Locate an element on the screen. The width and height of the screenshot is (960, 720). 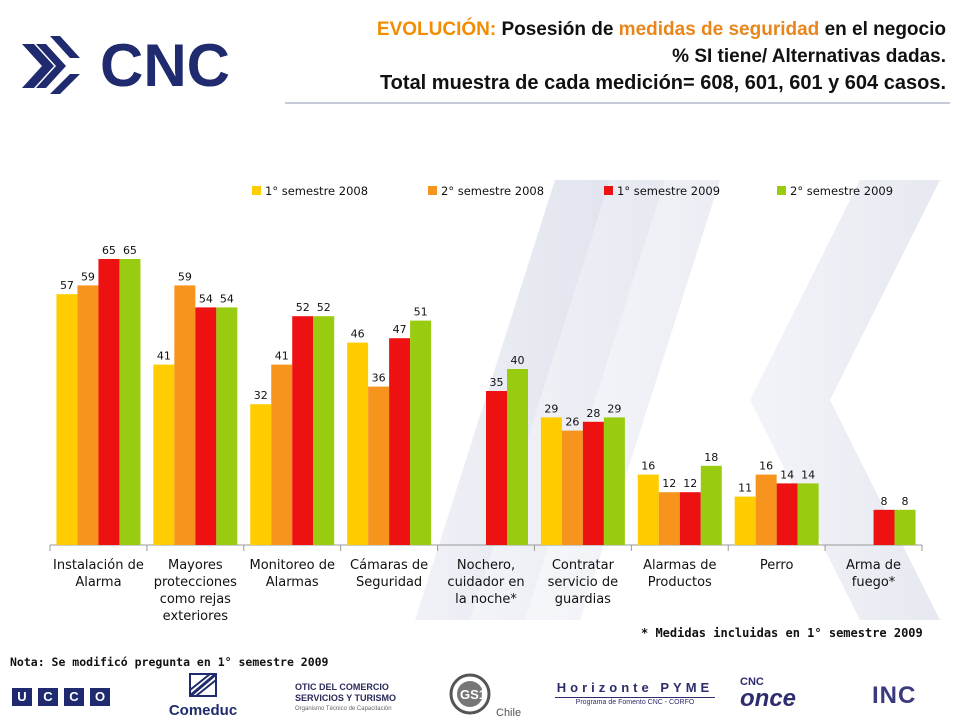
title-line-2: % SI tiene/ Alternativas dadas. is located at coordinates (809, 56).